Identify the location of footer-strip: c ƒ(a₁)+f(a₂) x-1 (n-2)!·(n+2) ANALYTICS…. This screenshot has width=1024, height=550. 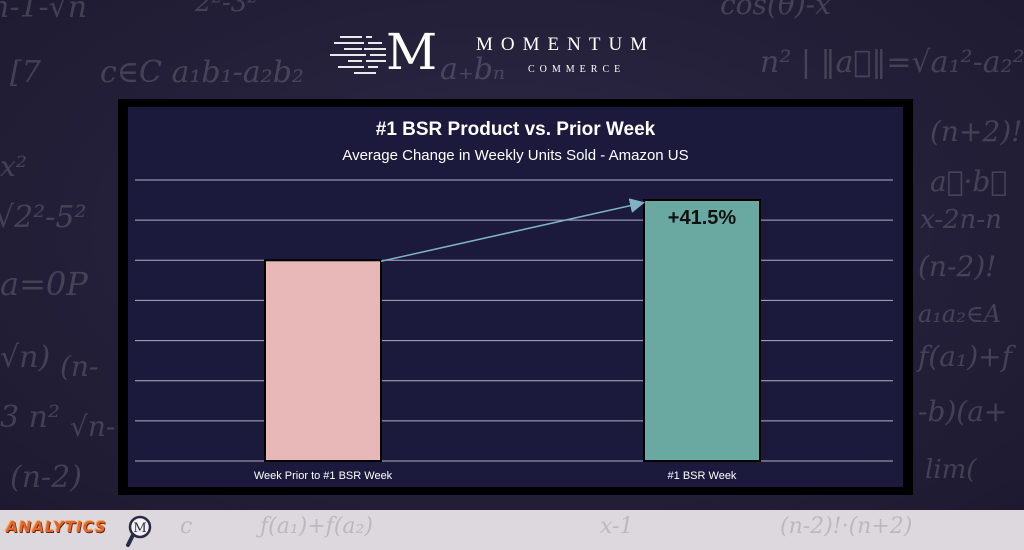
(512, 530).